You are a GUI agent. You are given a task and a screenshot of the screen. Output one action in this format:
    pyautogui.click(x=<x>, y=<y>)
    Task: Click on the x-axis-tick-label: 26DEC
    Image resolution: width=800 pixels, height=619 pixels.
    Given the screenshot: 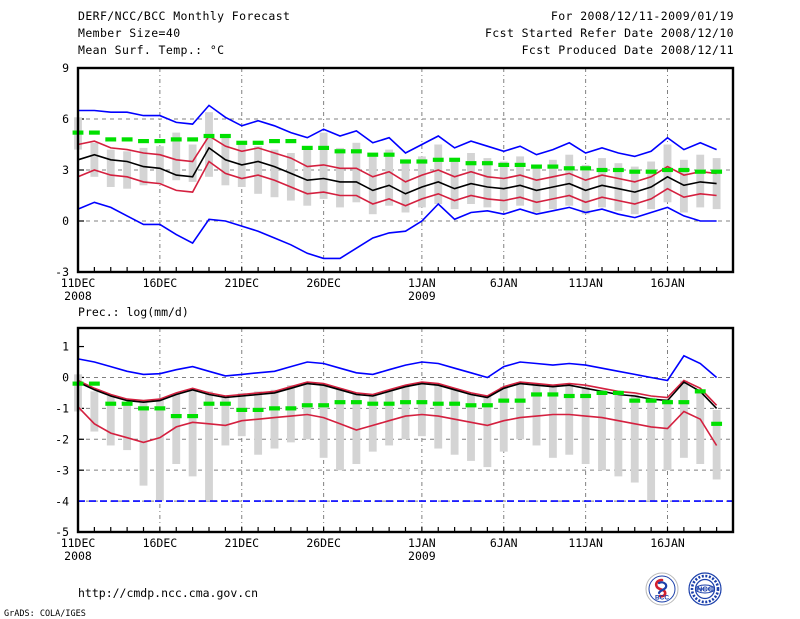 What is the action you would take?
    pyautogui.click(x=323, y=543)
    